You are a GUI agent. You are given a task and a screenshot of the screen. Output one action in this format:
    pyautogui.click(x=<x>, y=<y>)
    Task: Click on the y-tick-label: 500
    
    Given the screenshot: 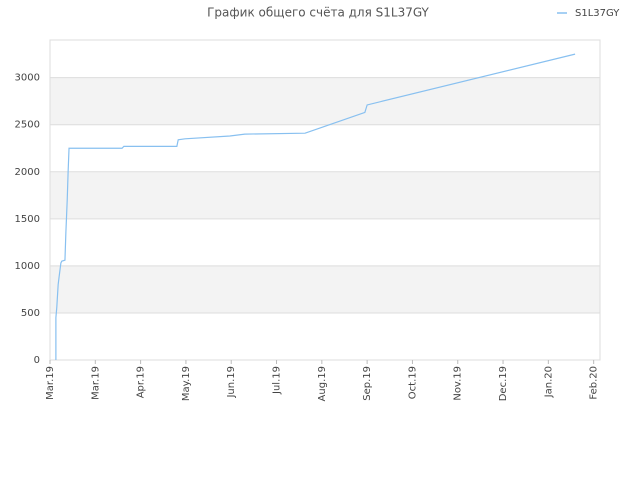 What is the action you would take?
    pyautogui.click(x=30, y=313)
    